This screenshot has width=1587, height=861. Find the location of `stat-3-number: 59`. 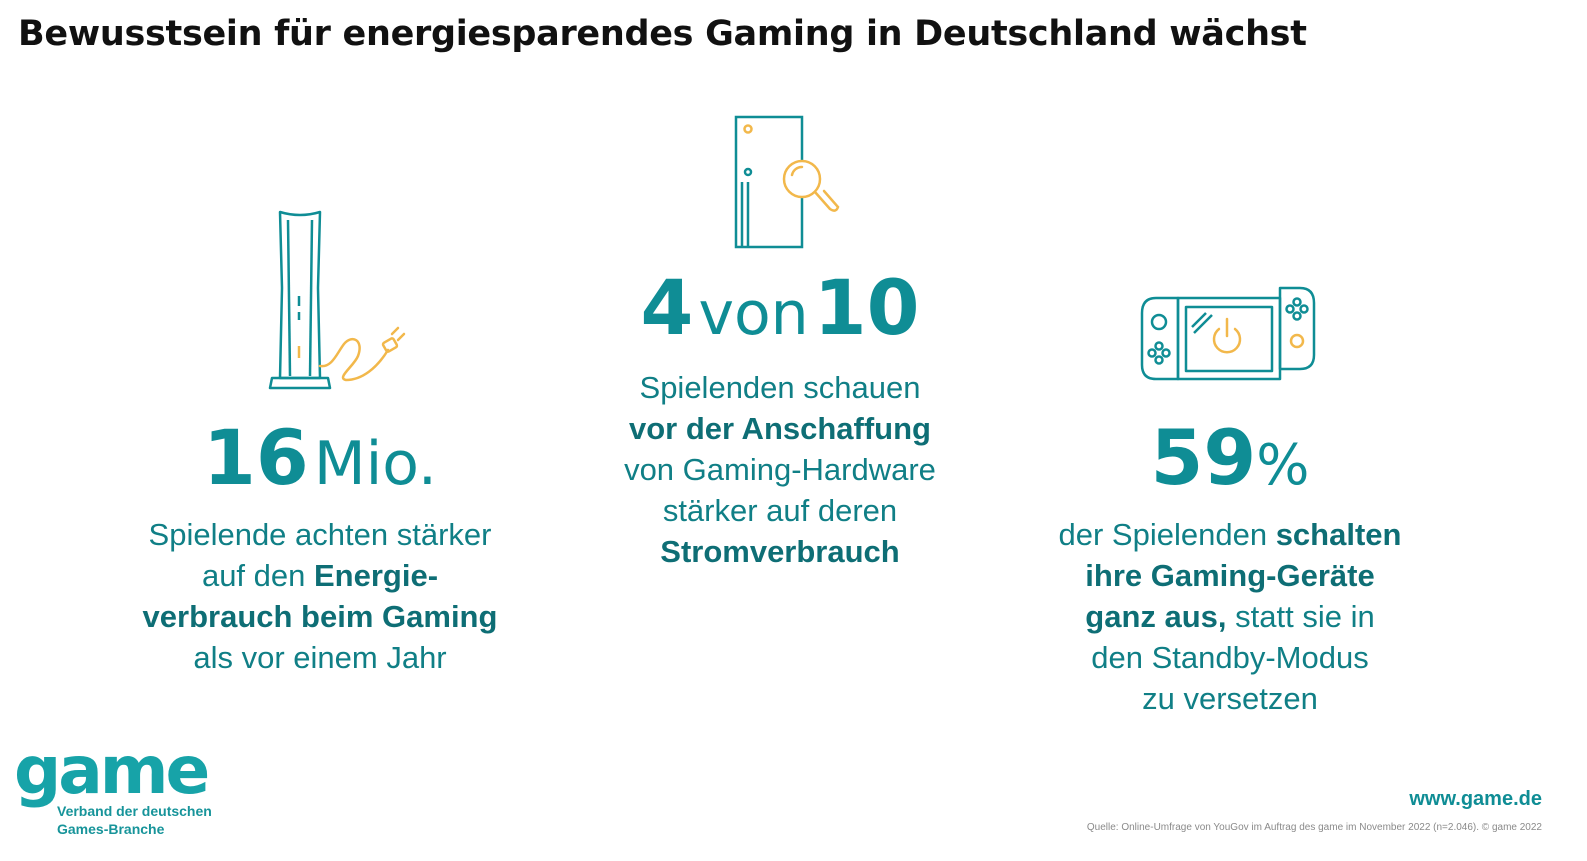

stat-3-number: 59 is located at coordinates (1203, 457).